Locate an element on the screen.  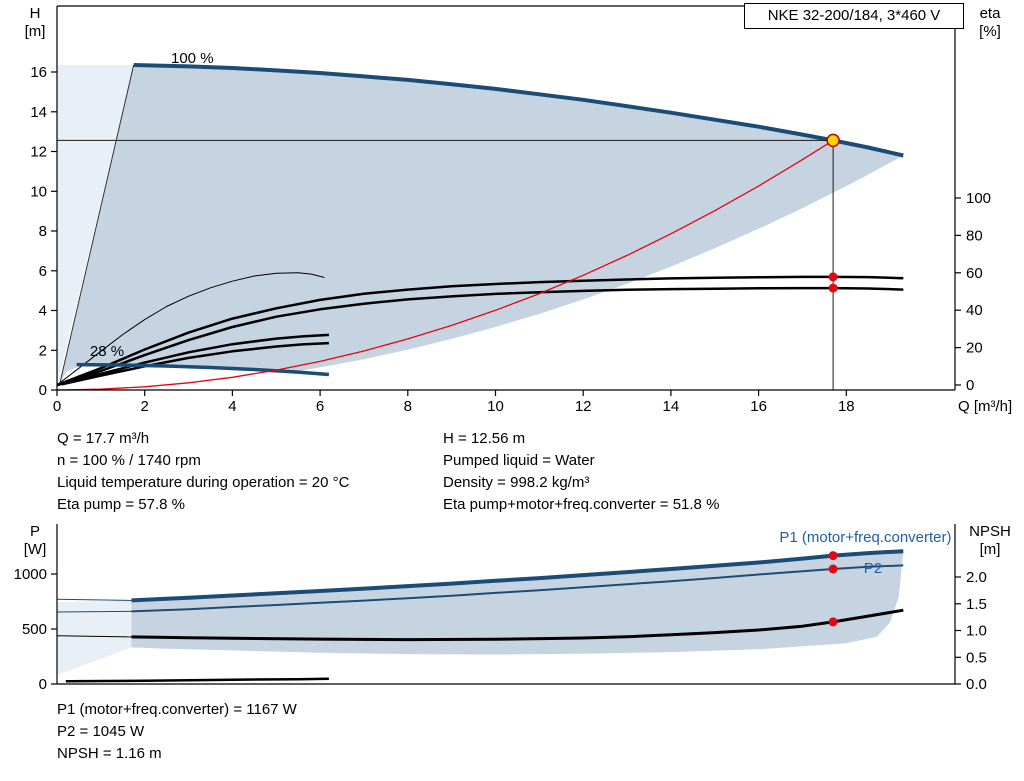
x-tick-label: 10 is located at coordinates (495, 406).